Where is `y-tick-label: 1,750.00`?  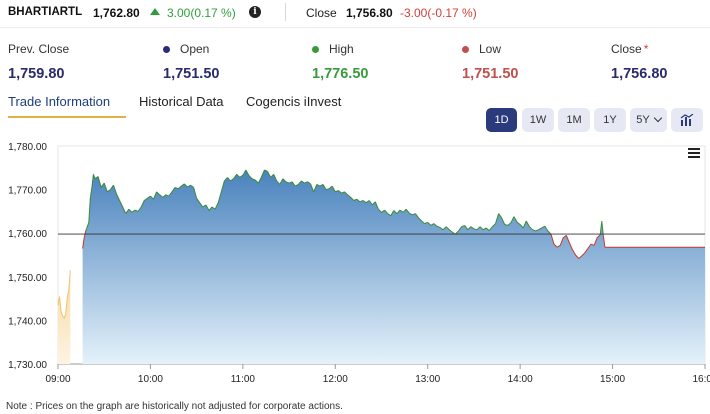 y-tick-label: 1,750.00 is located at coordinates (27, 278).